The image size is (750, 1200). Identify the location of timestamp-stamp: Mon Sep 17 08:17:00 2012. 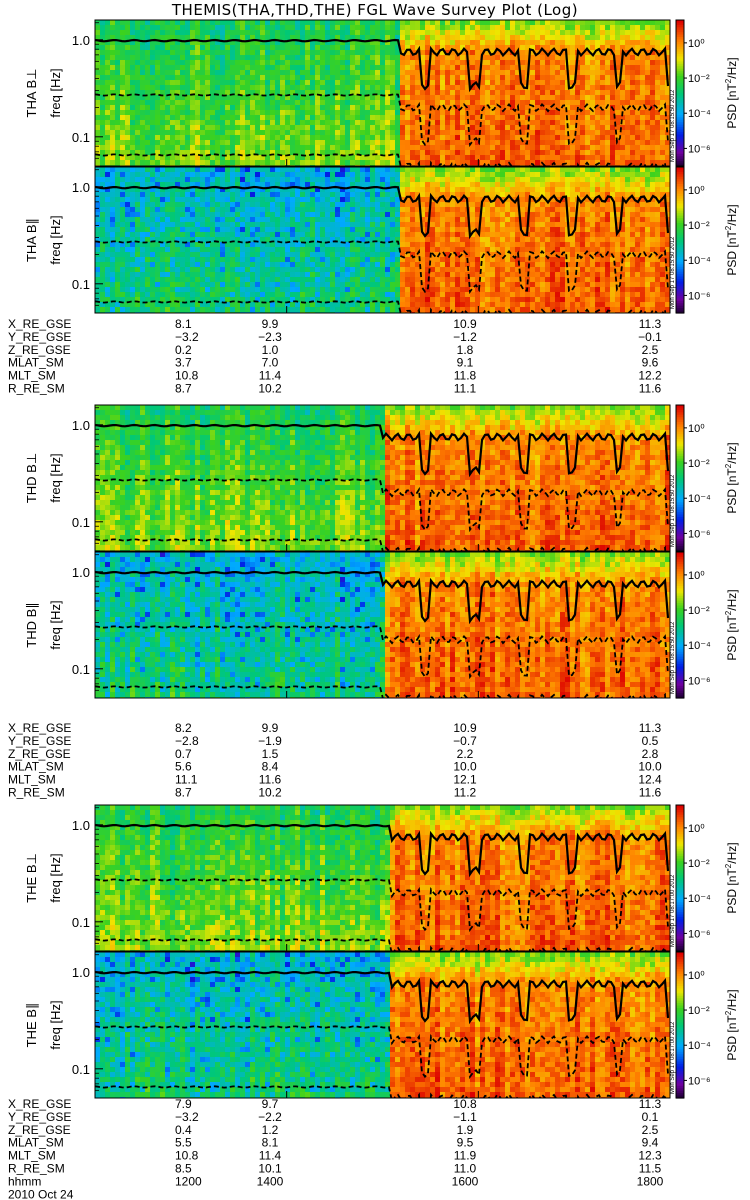
(673, 1057).